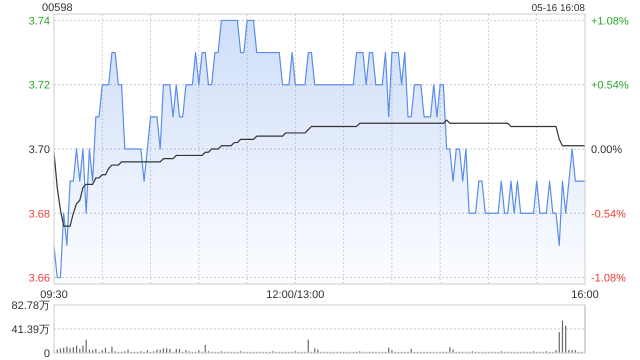 Image resolution: width=640 pixels, height=360 pixels. Describe the element at coordinates (47, 354) in the screenshot. I see `y-tick-label: 0` at that location.